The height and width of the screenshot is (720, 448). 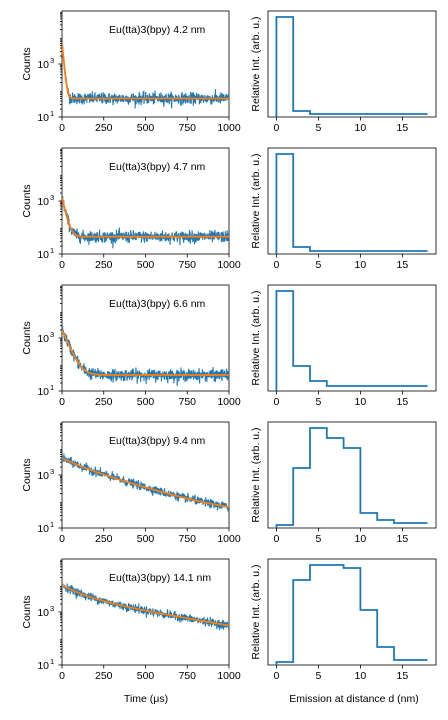 What do you see at coordinates (160, 578) in the screenshot?
I see `sample-annotation: Eu(tta)3(bpy) 14.1 nm` at bounding box center [160, 578].